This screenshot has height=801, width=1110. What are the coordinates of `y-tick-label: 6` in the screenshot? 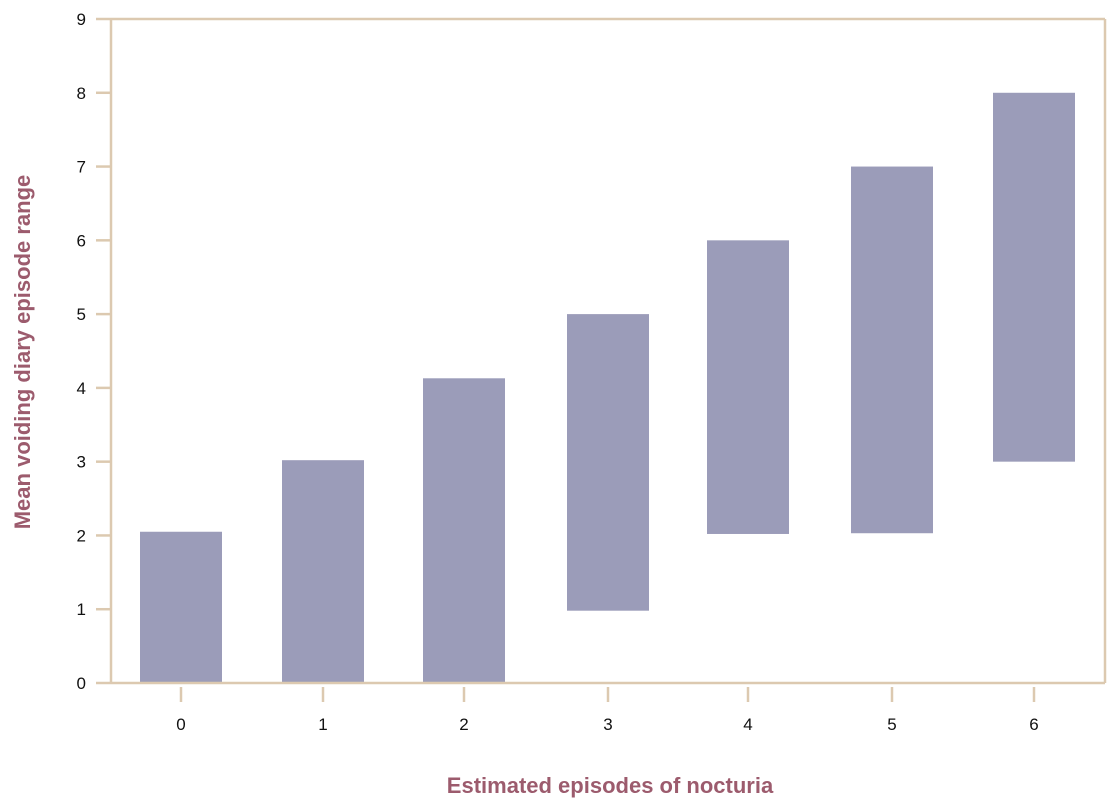 It's located at (81, 240).